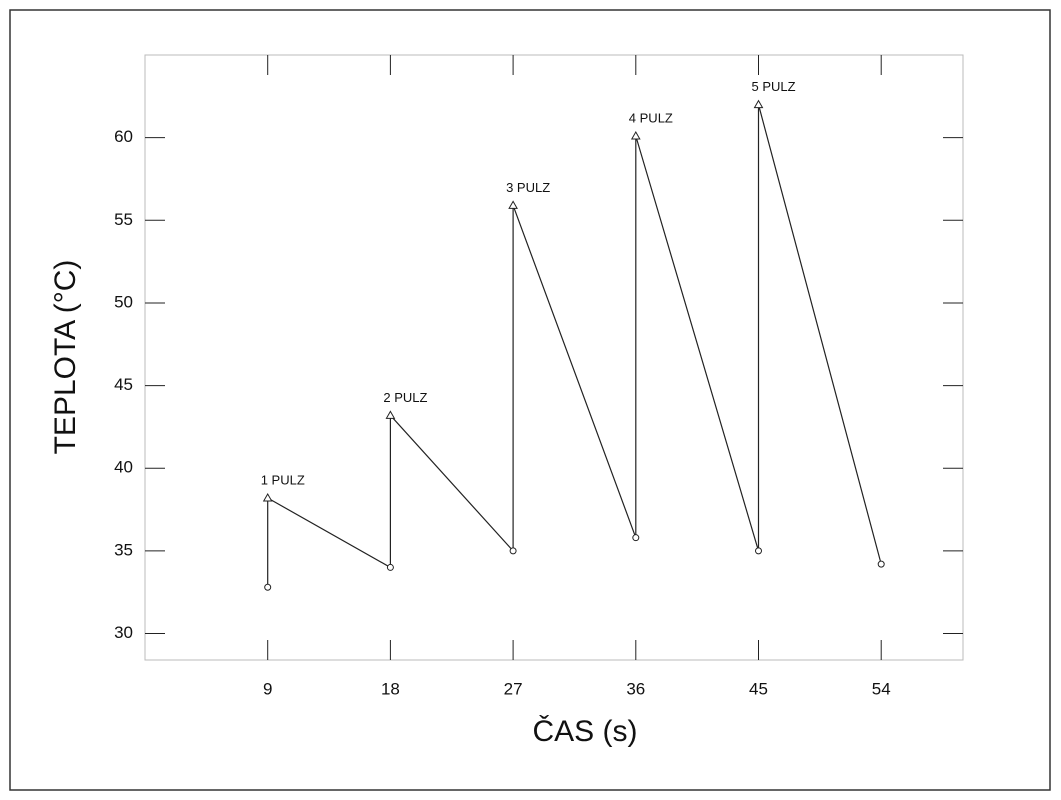  I want to click on x-tick-label: 45, so click(758, 688).